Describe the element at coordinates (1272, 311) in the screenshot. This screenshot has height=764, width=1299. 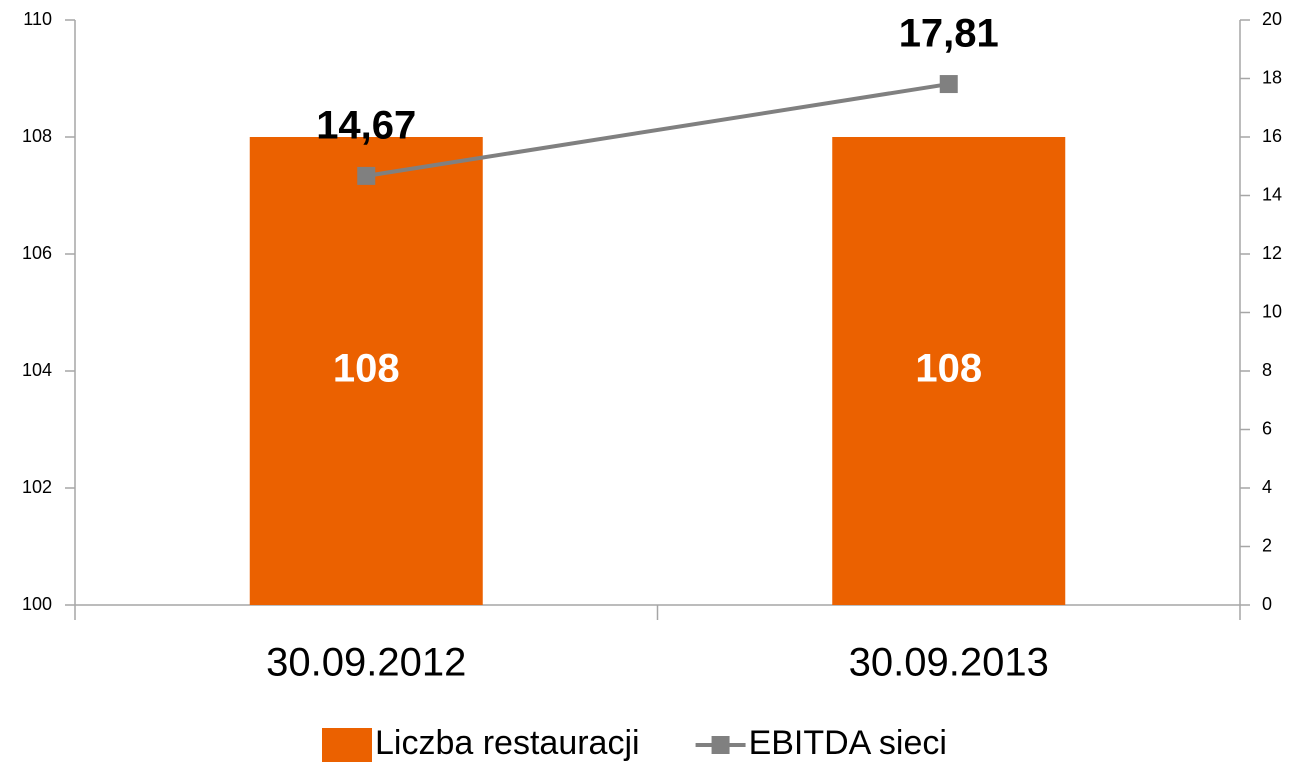
I see `y2-tick-label: 10` at that location.